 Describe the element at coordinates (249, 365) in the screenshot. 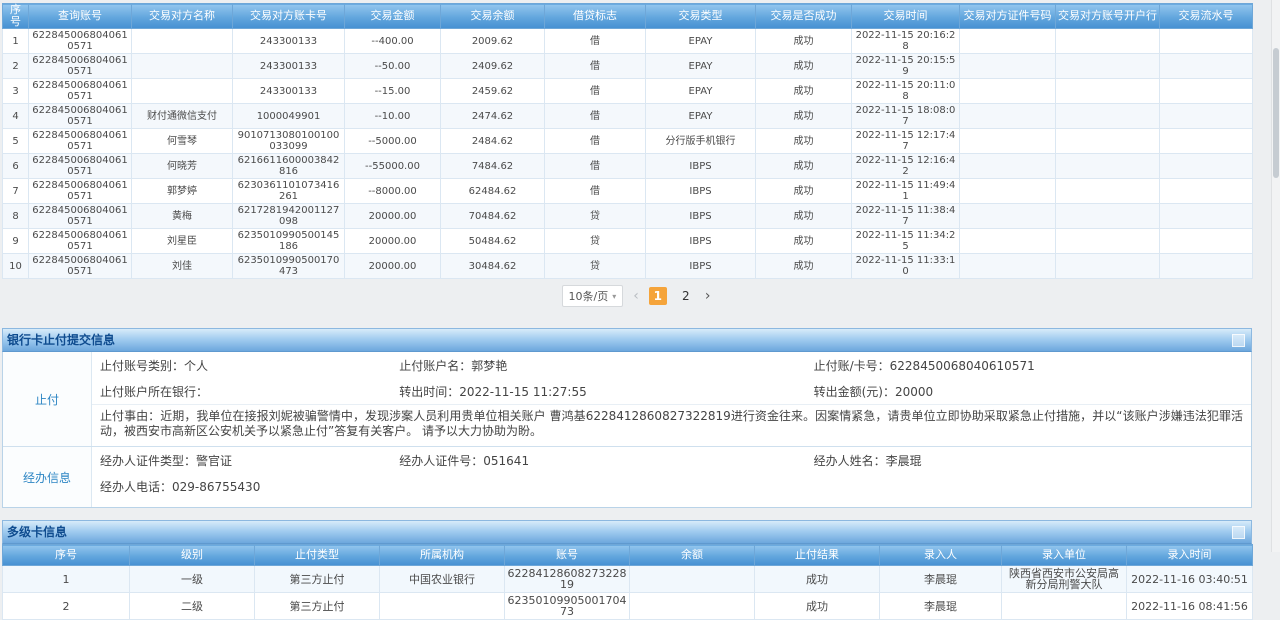

I see `stop-account-type-field: 止付账号类别：个人` at that location.